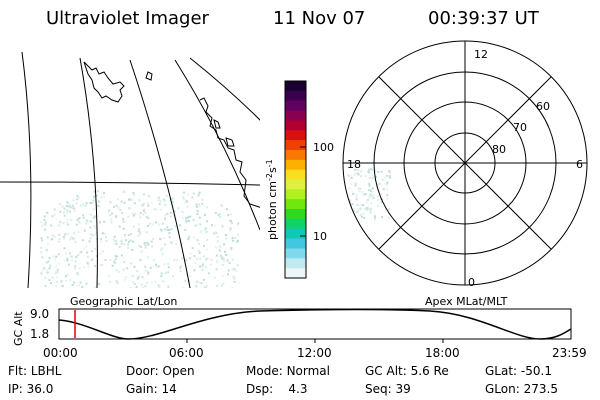 This screenshot has width=600, height=400. I want to click on coastline, so click(217, 124).